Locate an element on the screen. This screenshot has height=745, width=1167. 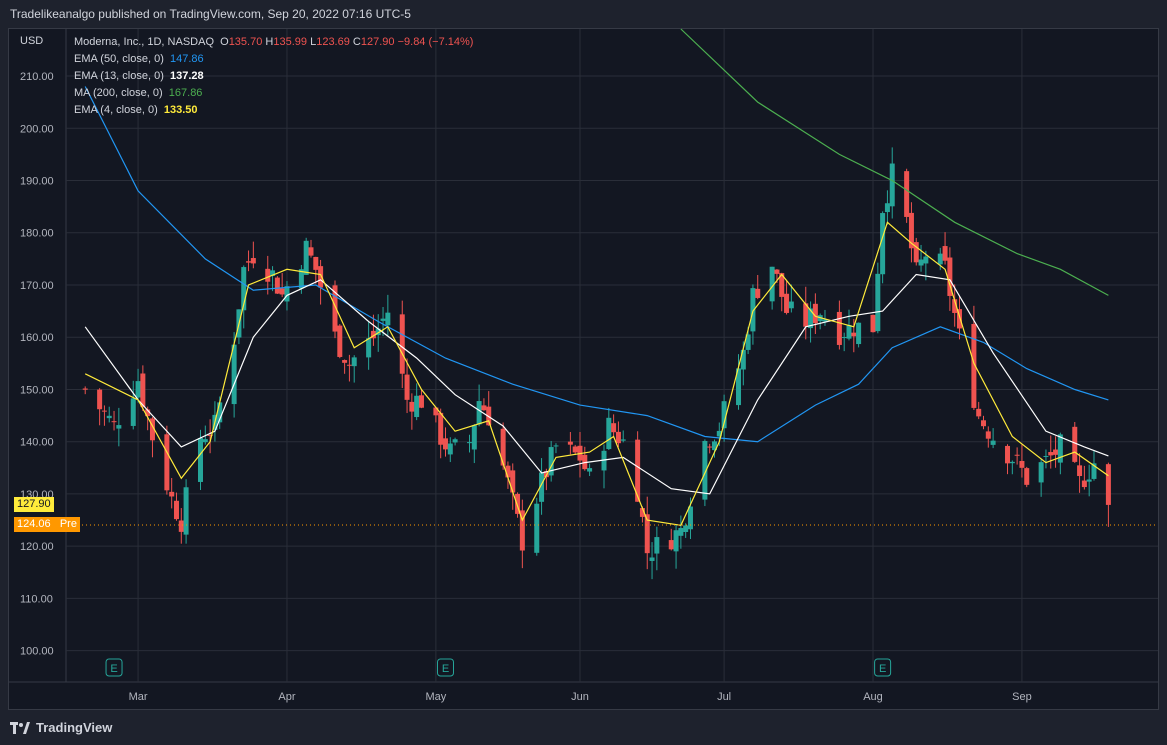
indicator-label: EMA (50, close, 0) is located at coordinates (119, 59).